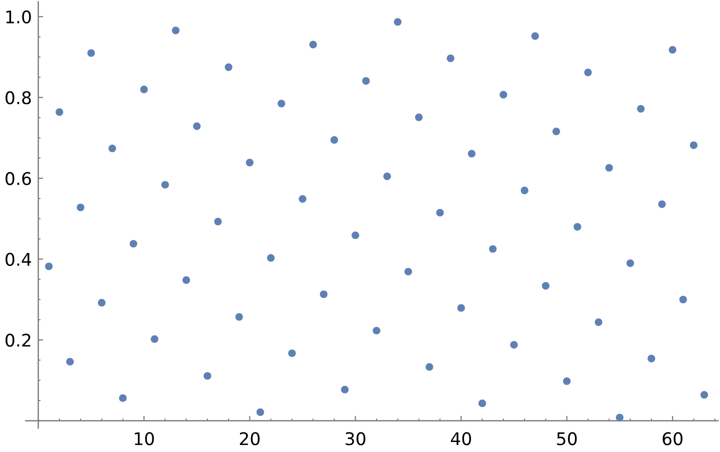 This screenshot has width=720, height=452. I want to click on y-tick-label: 0.2, so click(18, 340).